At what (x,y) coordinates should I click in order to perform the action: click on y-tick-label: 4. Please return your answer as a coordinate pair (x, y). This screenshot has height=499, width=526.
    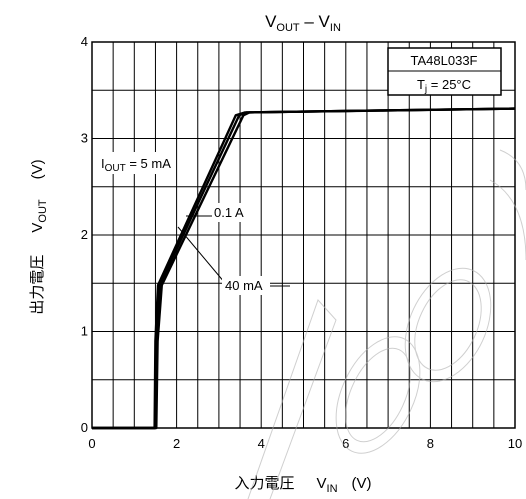
    Looking at the image, I should click on (84, 41).